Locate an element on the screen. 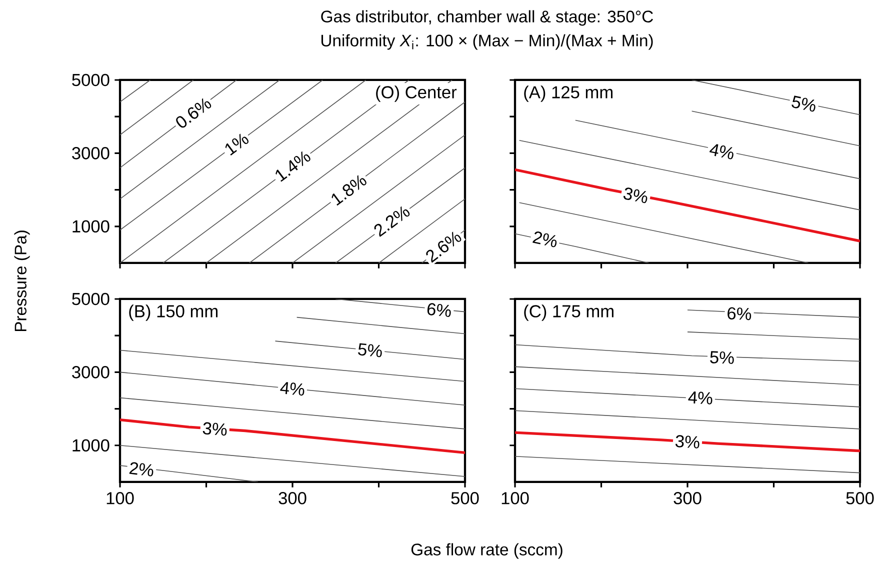 The image size is (880, 566). chart-title: (B) 150 mm is located at coordinates (173, 312).